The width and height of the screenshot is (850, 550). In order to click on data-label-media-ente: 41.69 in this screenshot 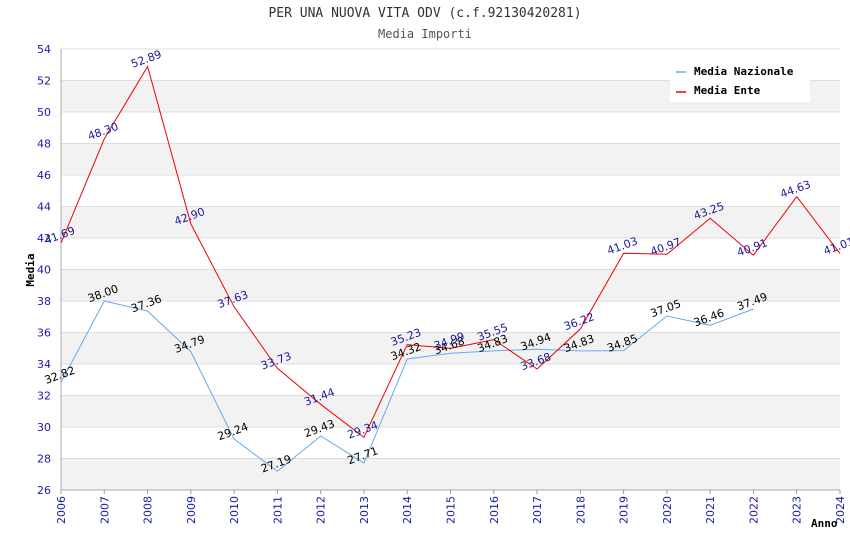, I will do `click(60, 235)`.